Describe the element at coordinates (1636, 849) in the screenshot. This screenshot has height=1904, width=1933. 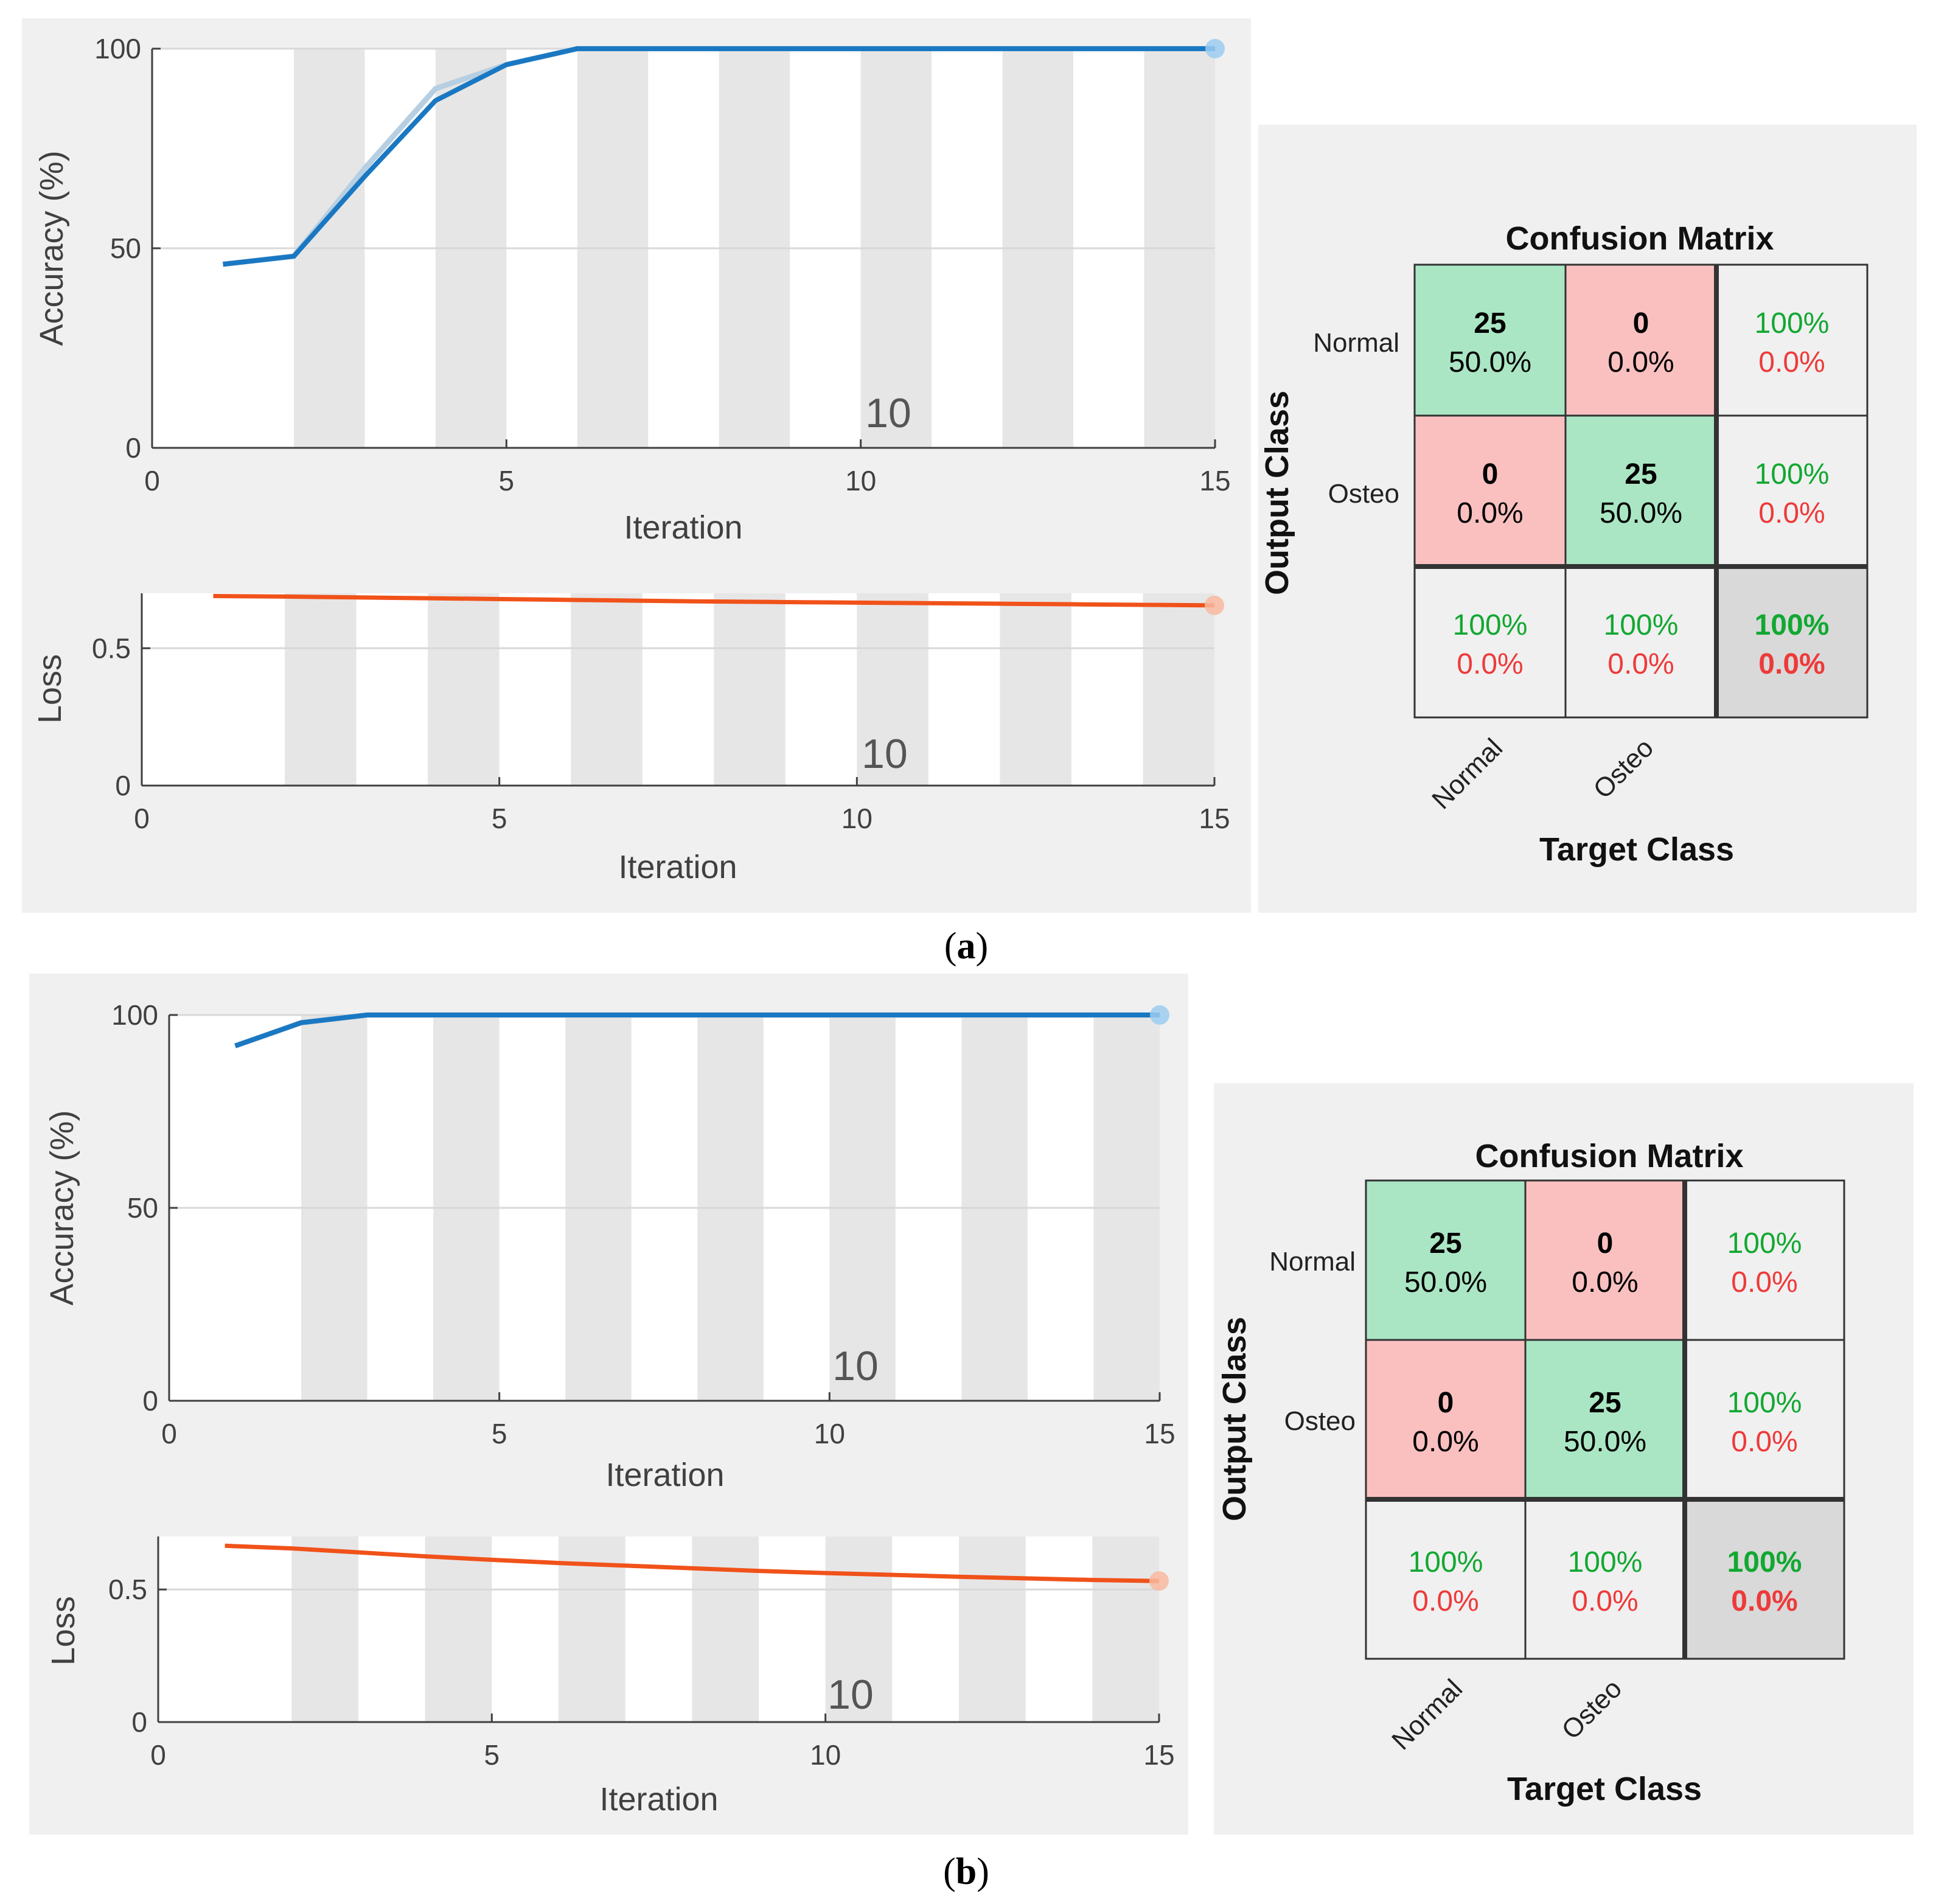
I see `target-class-label: Target Class` at that location.